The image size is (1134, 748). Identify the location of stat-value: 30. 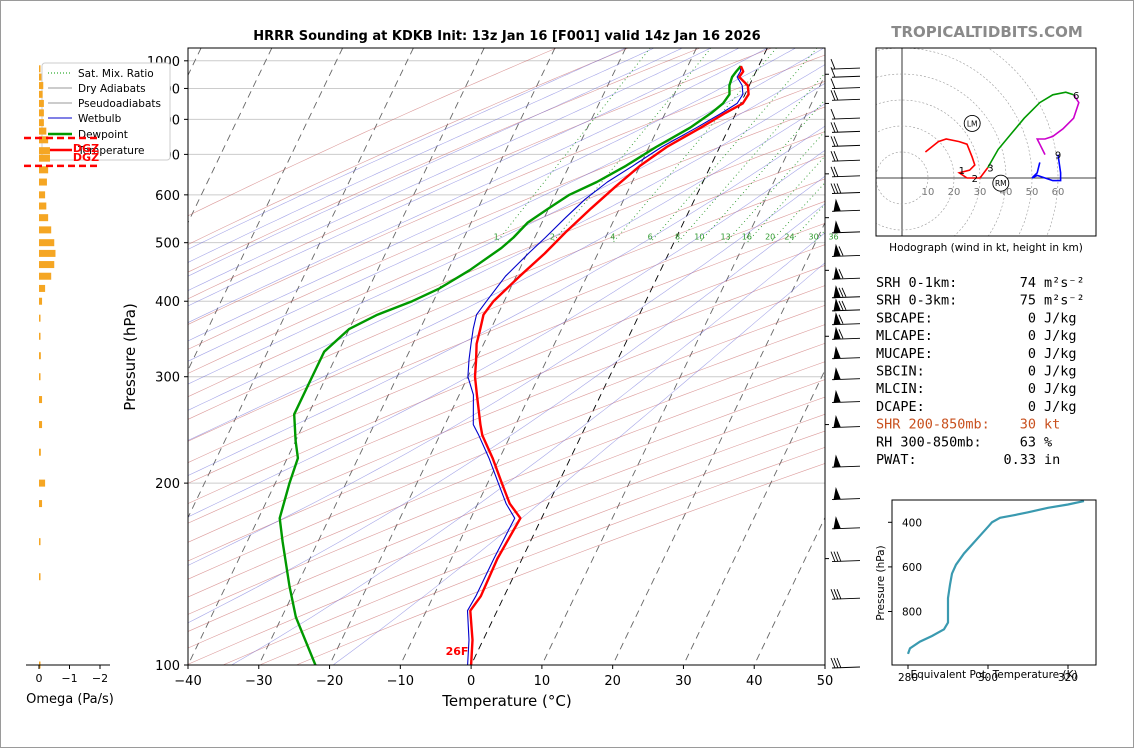
(1028, 425).